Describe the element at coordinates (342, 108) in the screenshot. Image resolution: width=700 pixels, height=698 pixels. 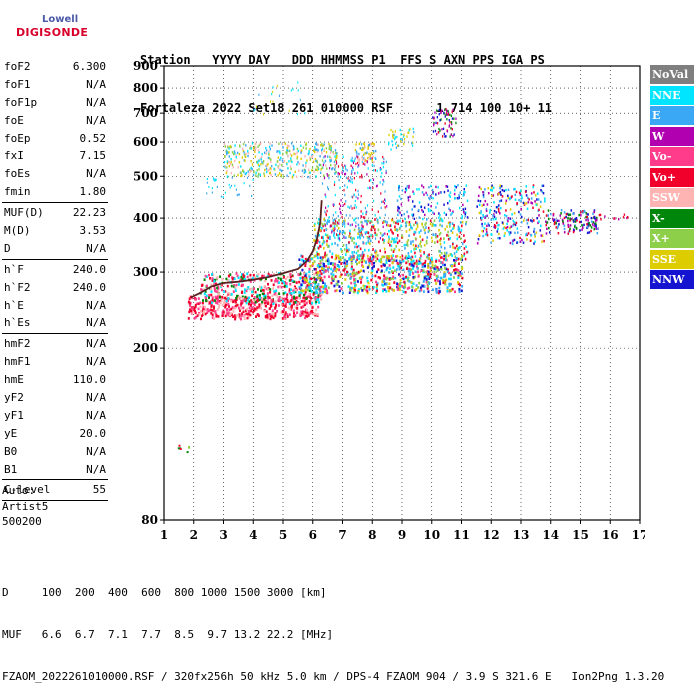
I see `header-value: 010000` at that location.